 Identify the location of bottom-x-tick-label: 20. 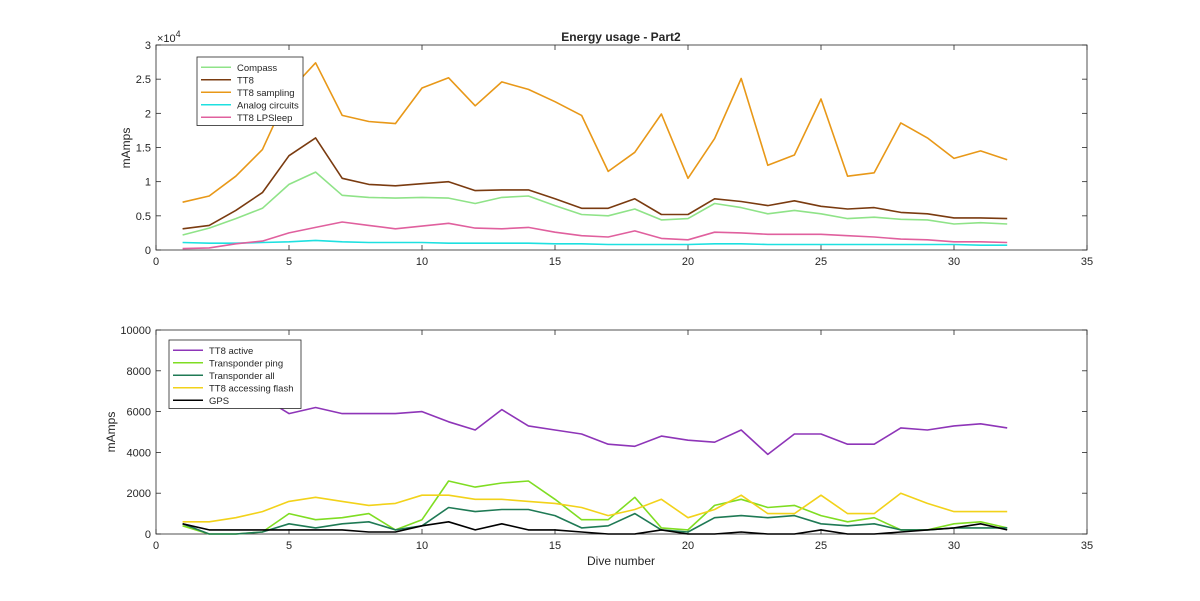
(688, 546).